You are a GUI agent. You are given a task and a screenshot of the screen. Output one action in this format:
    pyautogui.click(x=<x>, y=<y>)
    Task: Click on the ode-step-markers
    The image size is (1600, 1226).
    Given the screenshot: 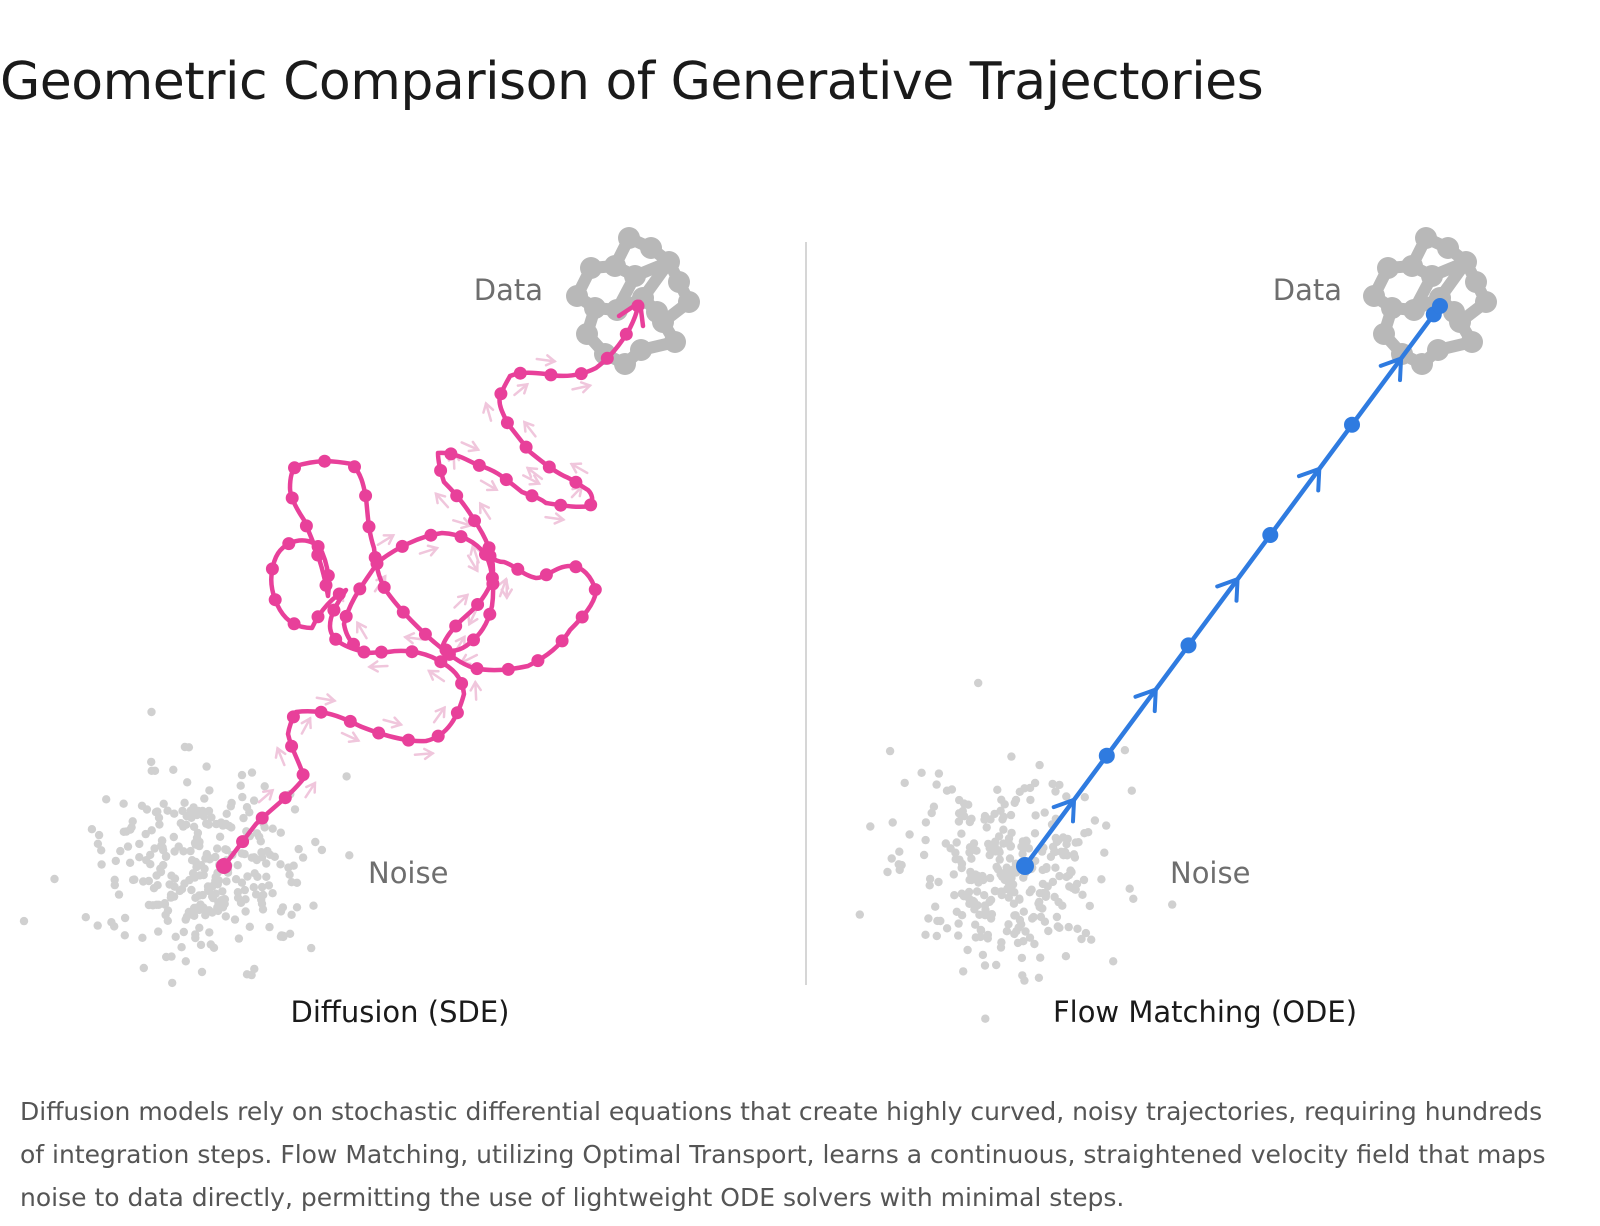 What is the action you would take?
    pyautogui.click(x=1232, y=586)
    